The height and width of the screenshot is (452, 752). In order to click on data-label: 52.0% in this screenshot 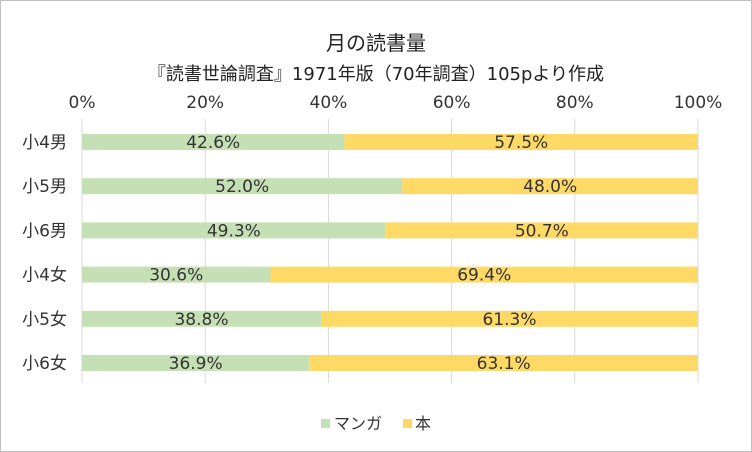, I will do `click(242, 187)`.